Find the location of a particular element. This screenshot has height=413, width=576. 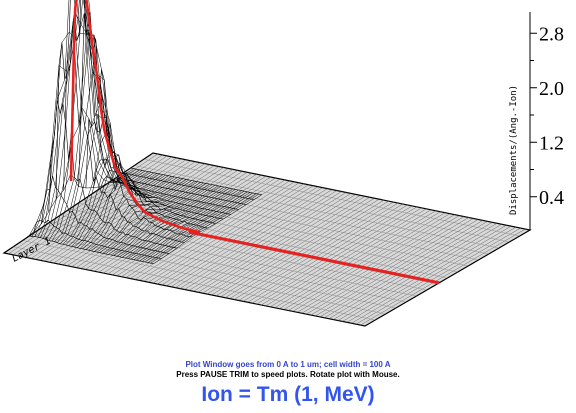

z-axis: 0.4 1.2 2.0 2.8 is located at coordinates (546, 121).